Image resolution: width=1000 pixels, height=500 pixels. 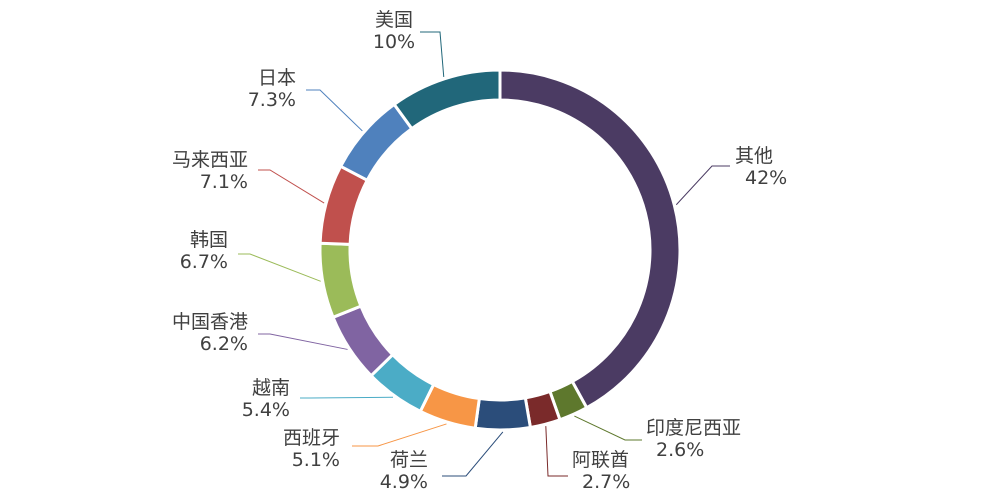 I want to click on slice-name-label: 越南, so click(x=271, y=388).